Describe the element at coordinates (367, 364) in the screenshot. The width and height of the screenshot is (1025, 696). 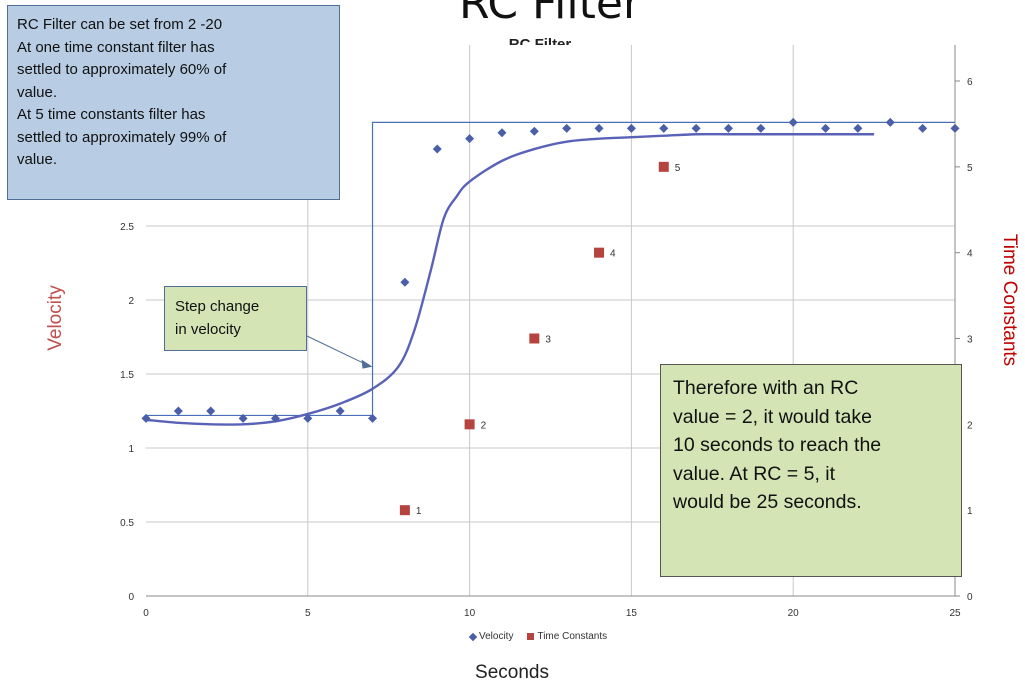
I see `callout-arrowhead` at that location.